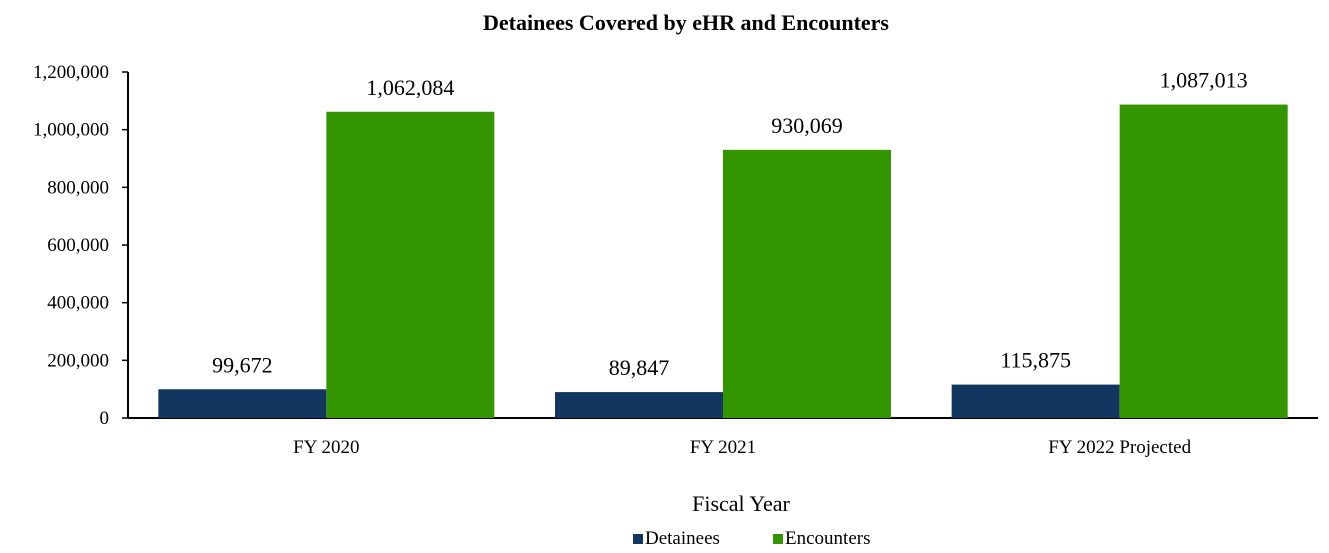 Image resolution: width=1329 pixels, height=553 pixels. Describe the element at coordinates (71, 130) in the screenshot. I see `y-tick-label: 1,000,000` at that location.